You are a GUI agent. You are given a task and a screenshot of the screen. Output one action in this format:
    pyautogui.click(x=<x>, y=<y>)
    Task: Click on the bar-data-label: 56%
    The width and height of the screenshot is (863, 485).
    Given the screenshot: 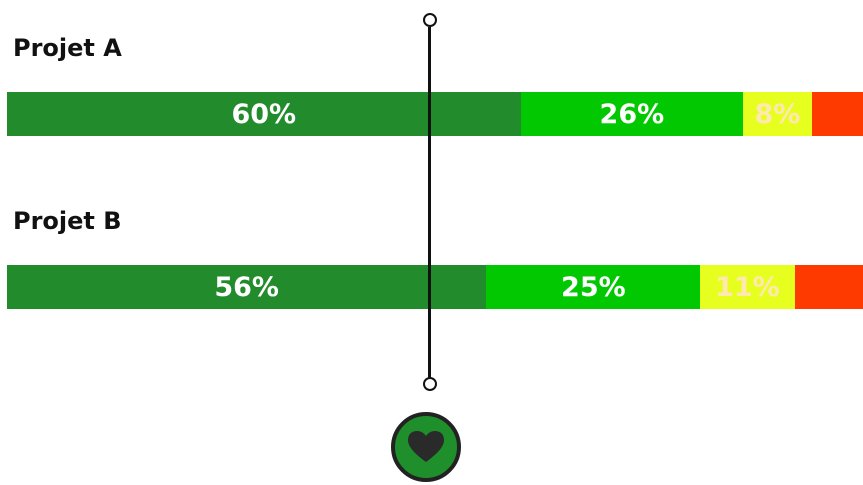 What is the action you would take?
    pyautogui.click(x=246, y=287)
    